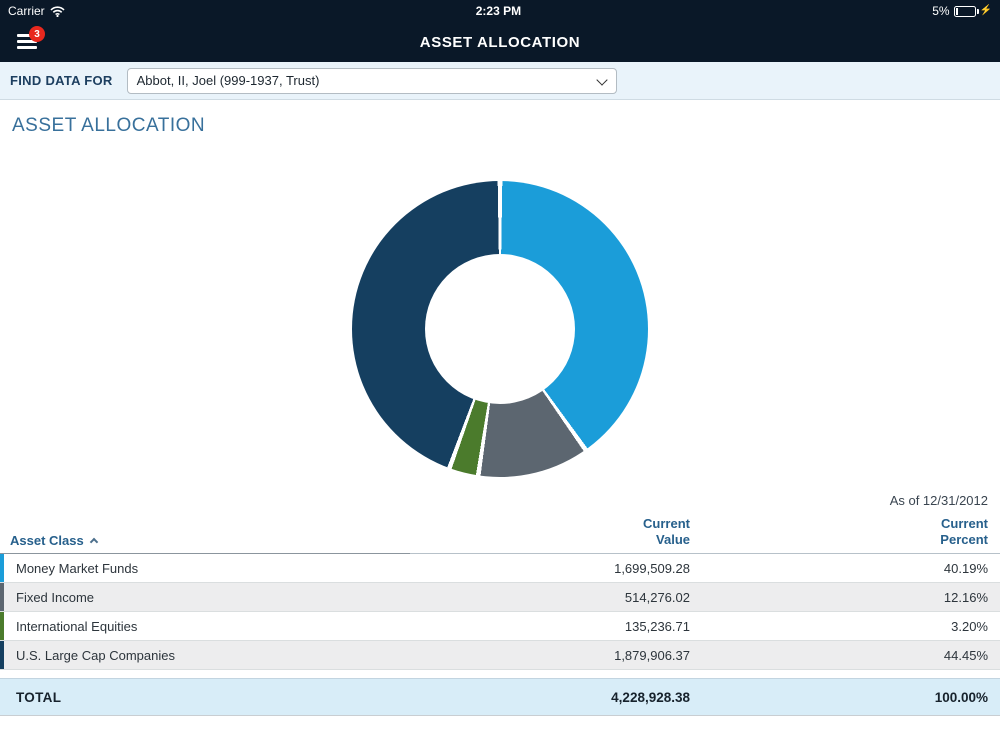 This screenshot has width=1000, height=750. I want to click on donut-chart, so click(500, 329).